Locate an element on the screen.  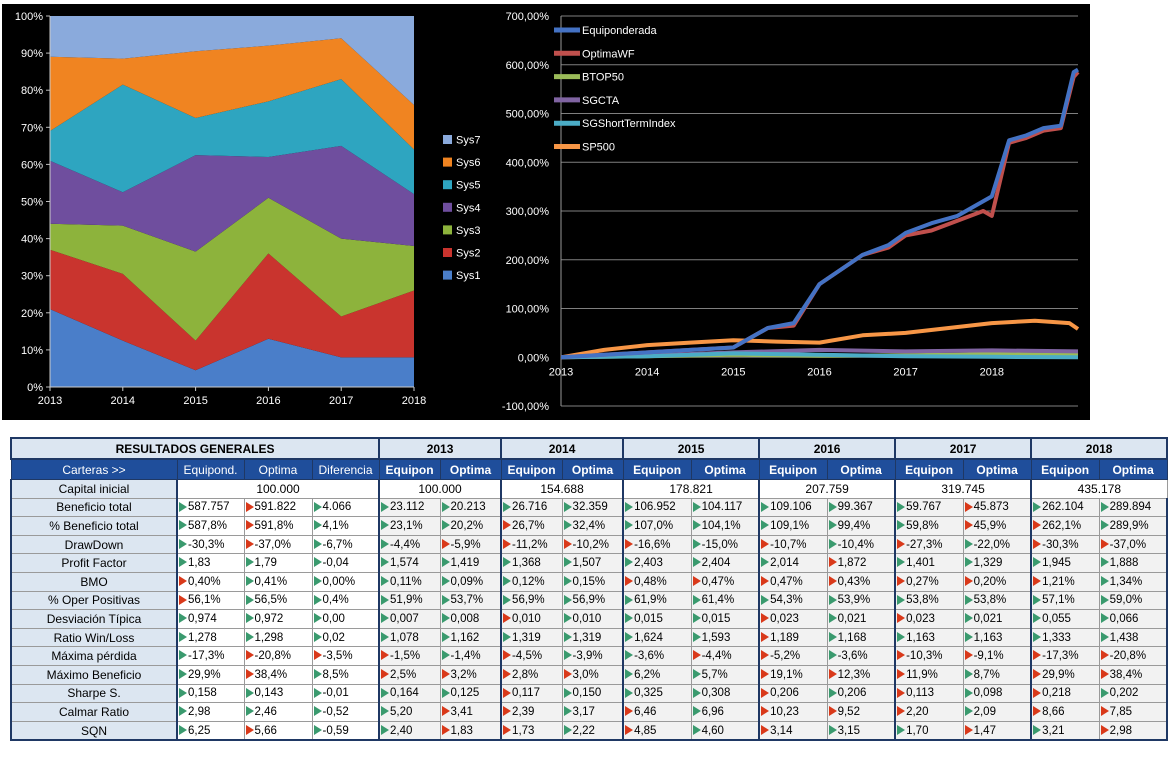
metric-cell: 1,507 is located at coordinates (592, 563).